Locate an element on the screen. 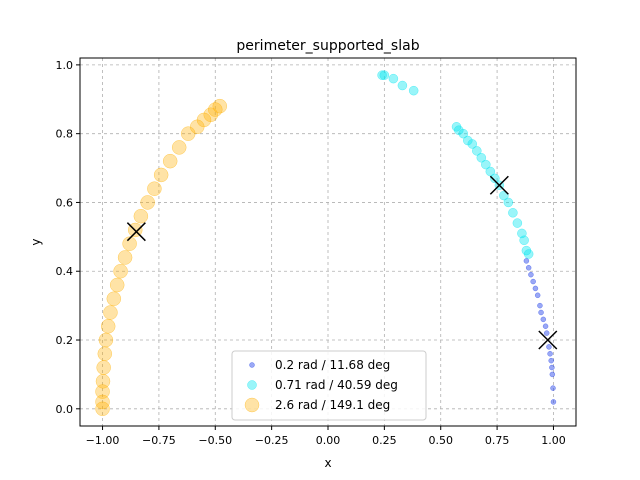  x-tick-label: 0.75 is located at coordinates (497, 440).